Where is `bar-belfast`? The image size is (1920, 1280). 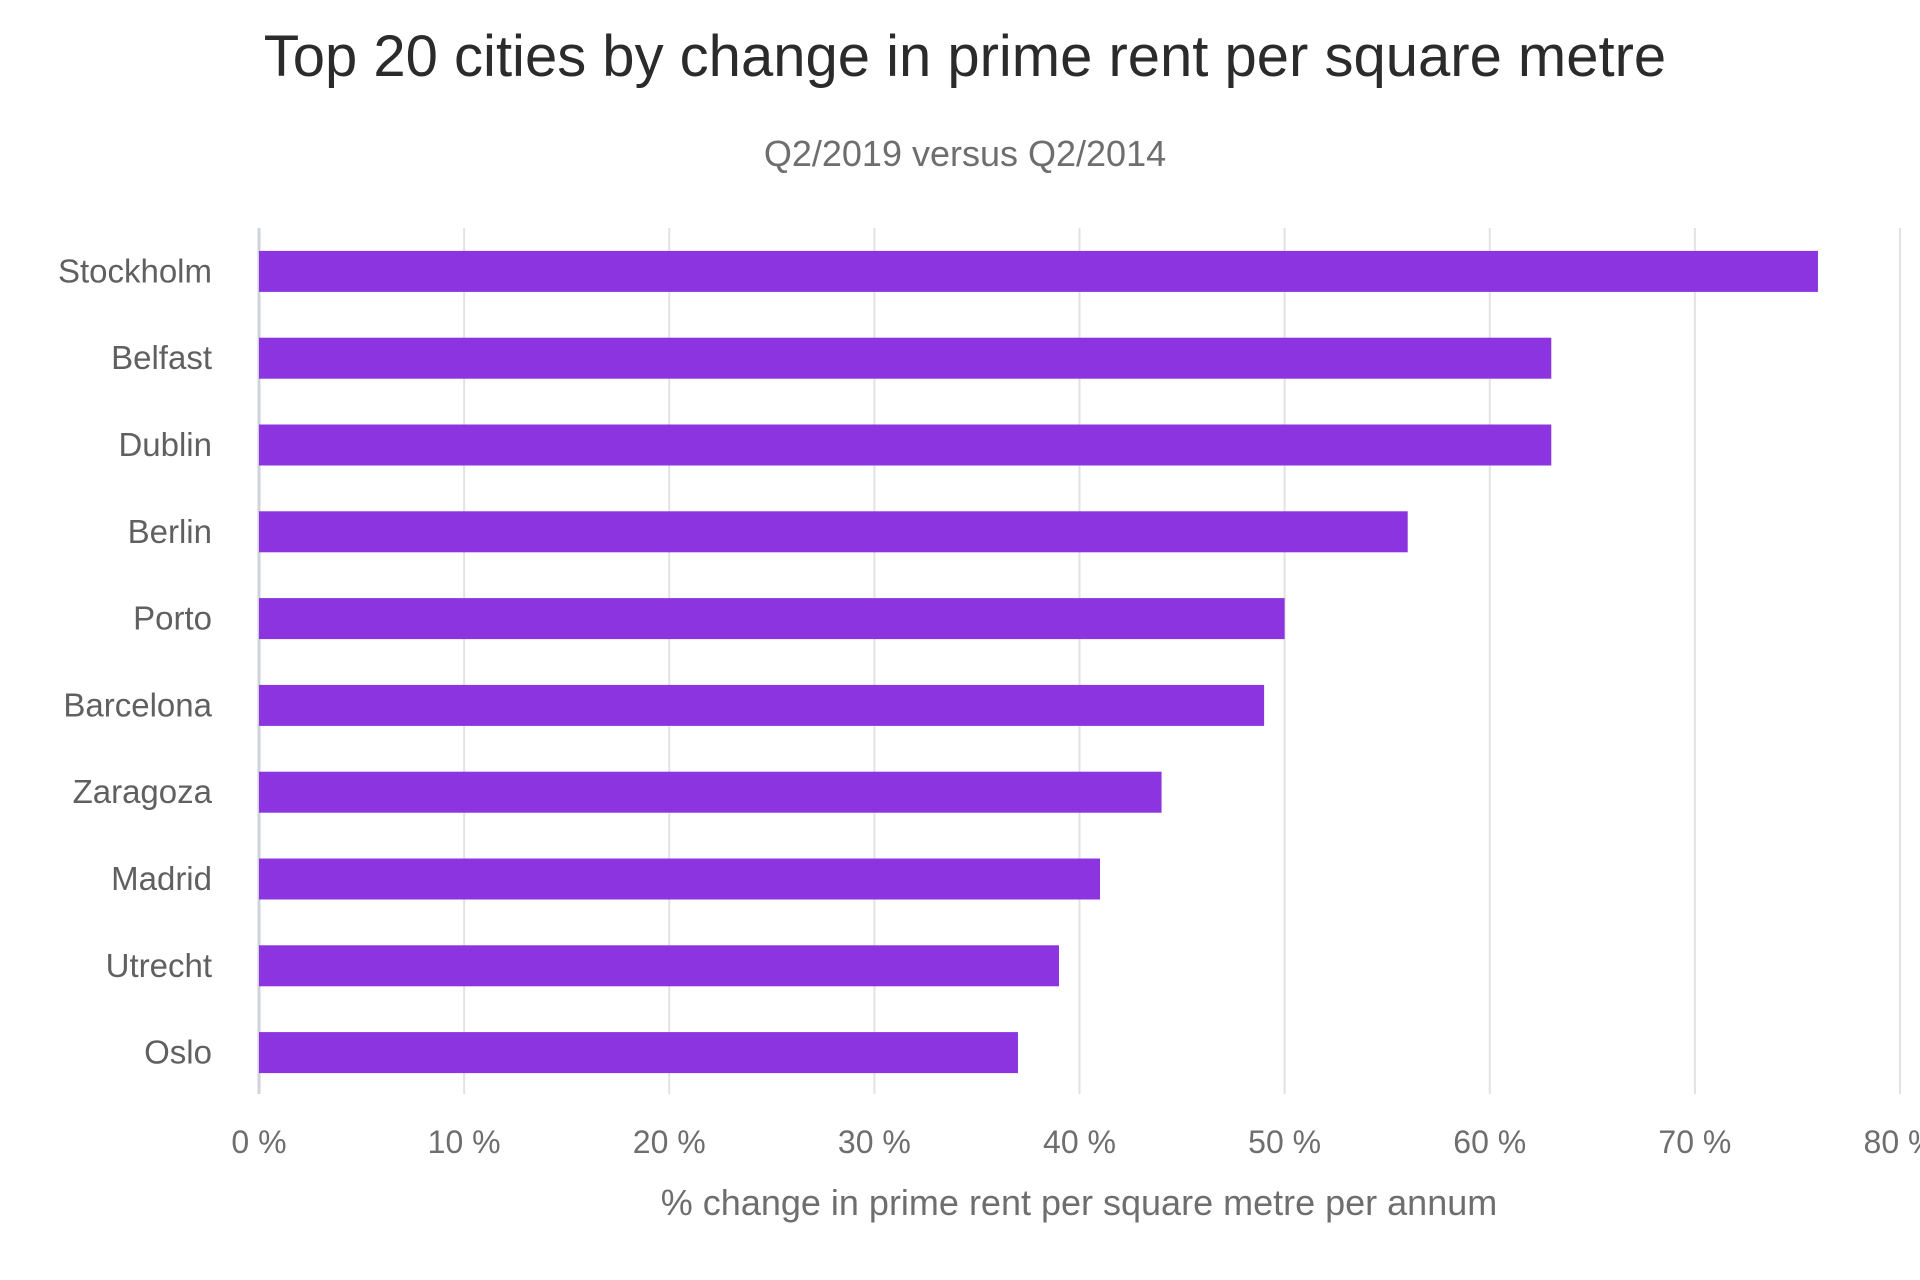 bar-belfast is located at coordinates (905, 358).